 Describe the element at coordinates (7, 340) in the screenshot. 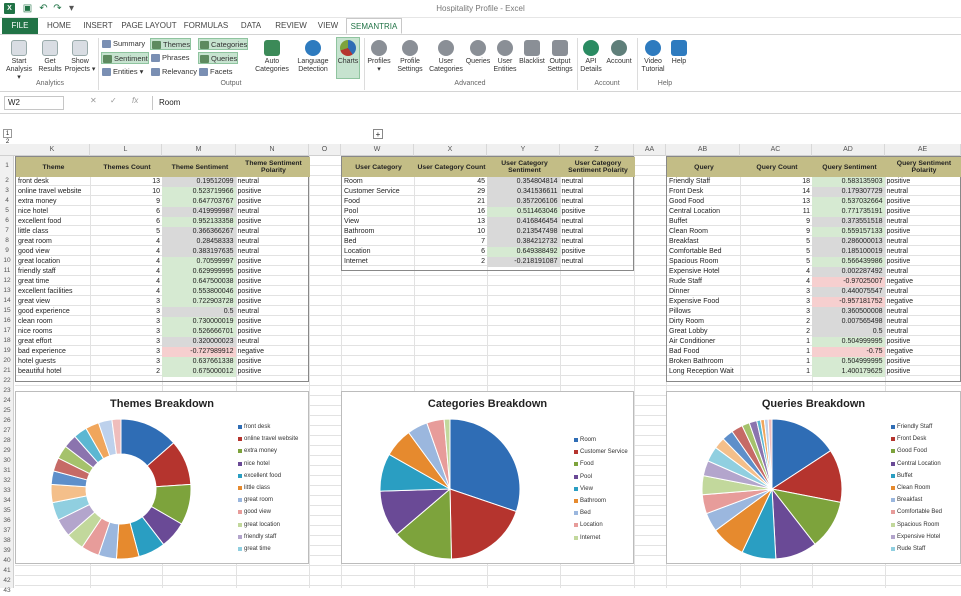

I see `row-header: 18` at that location.